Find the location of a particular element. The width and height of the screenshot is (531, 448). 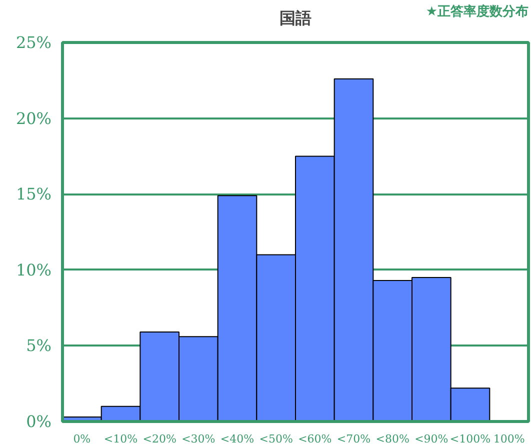

x-tick-label: 100% is located at coordinates (509, 439).